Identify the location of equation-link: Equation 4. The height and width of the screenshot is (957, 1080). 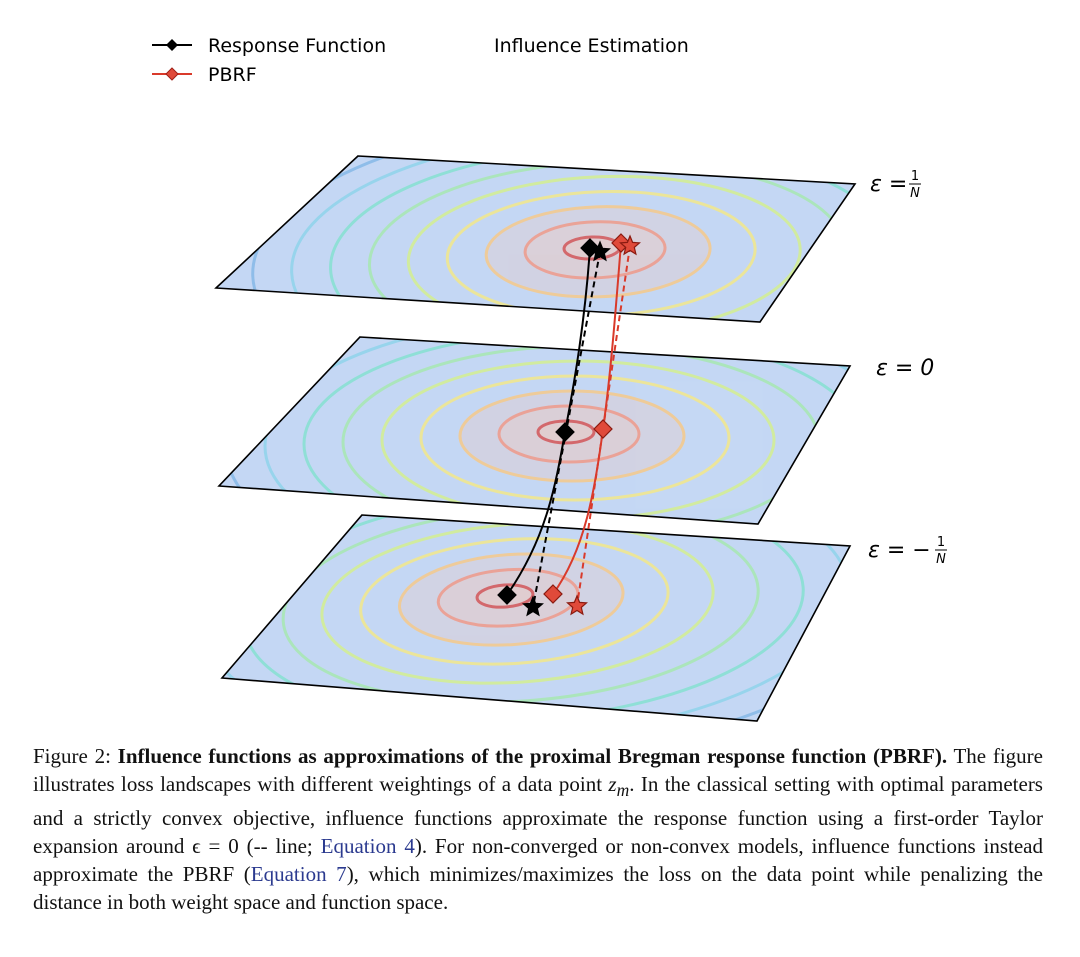
(367, 846).